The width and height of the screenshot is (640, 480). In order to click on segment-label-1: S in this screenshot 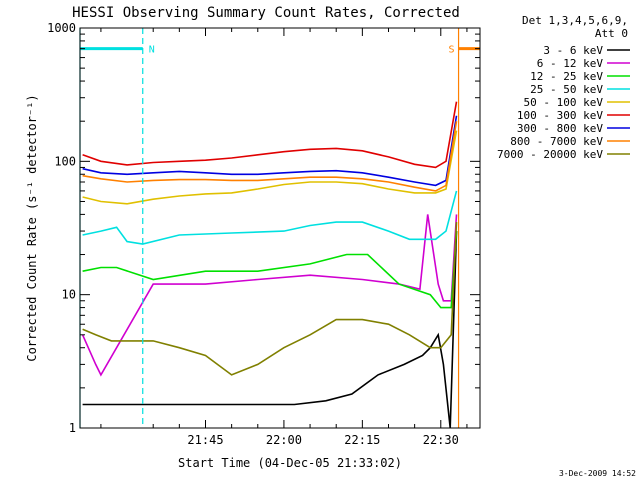, I will do `click(452, 50)`.